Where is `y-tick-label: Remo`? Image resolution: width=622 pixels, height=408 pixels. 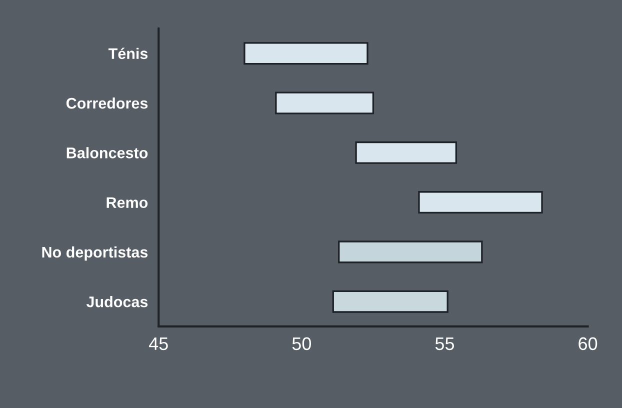
y-tick-label: Remo is located at coordinates (127, 202).